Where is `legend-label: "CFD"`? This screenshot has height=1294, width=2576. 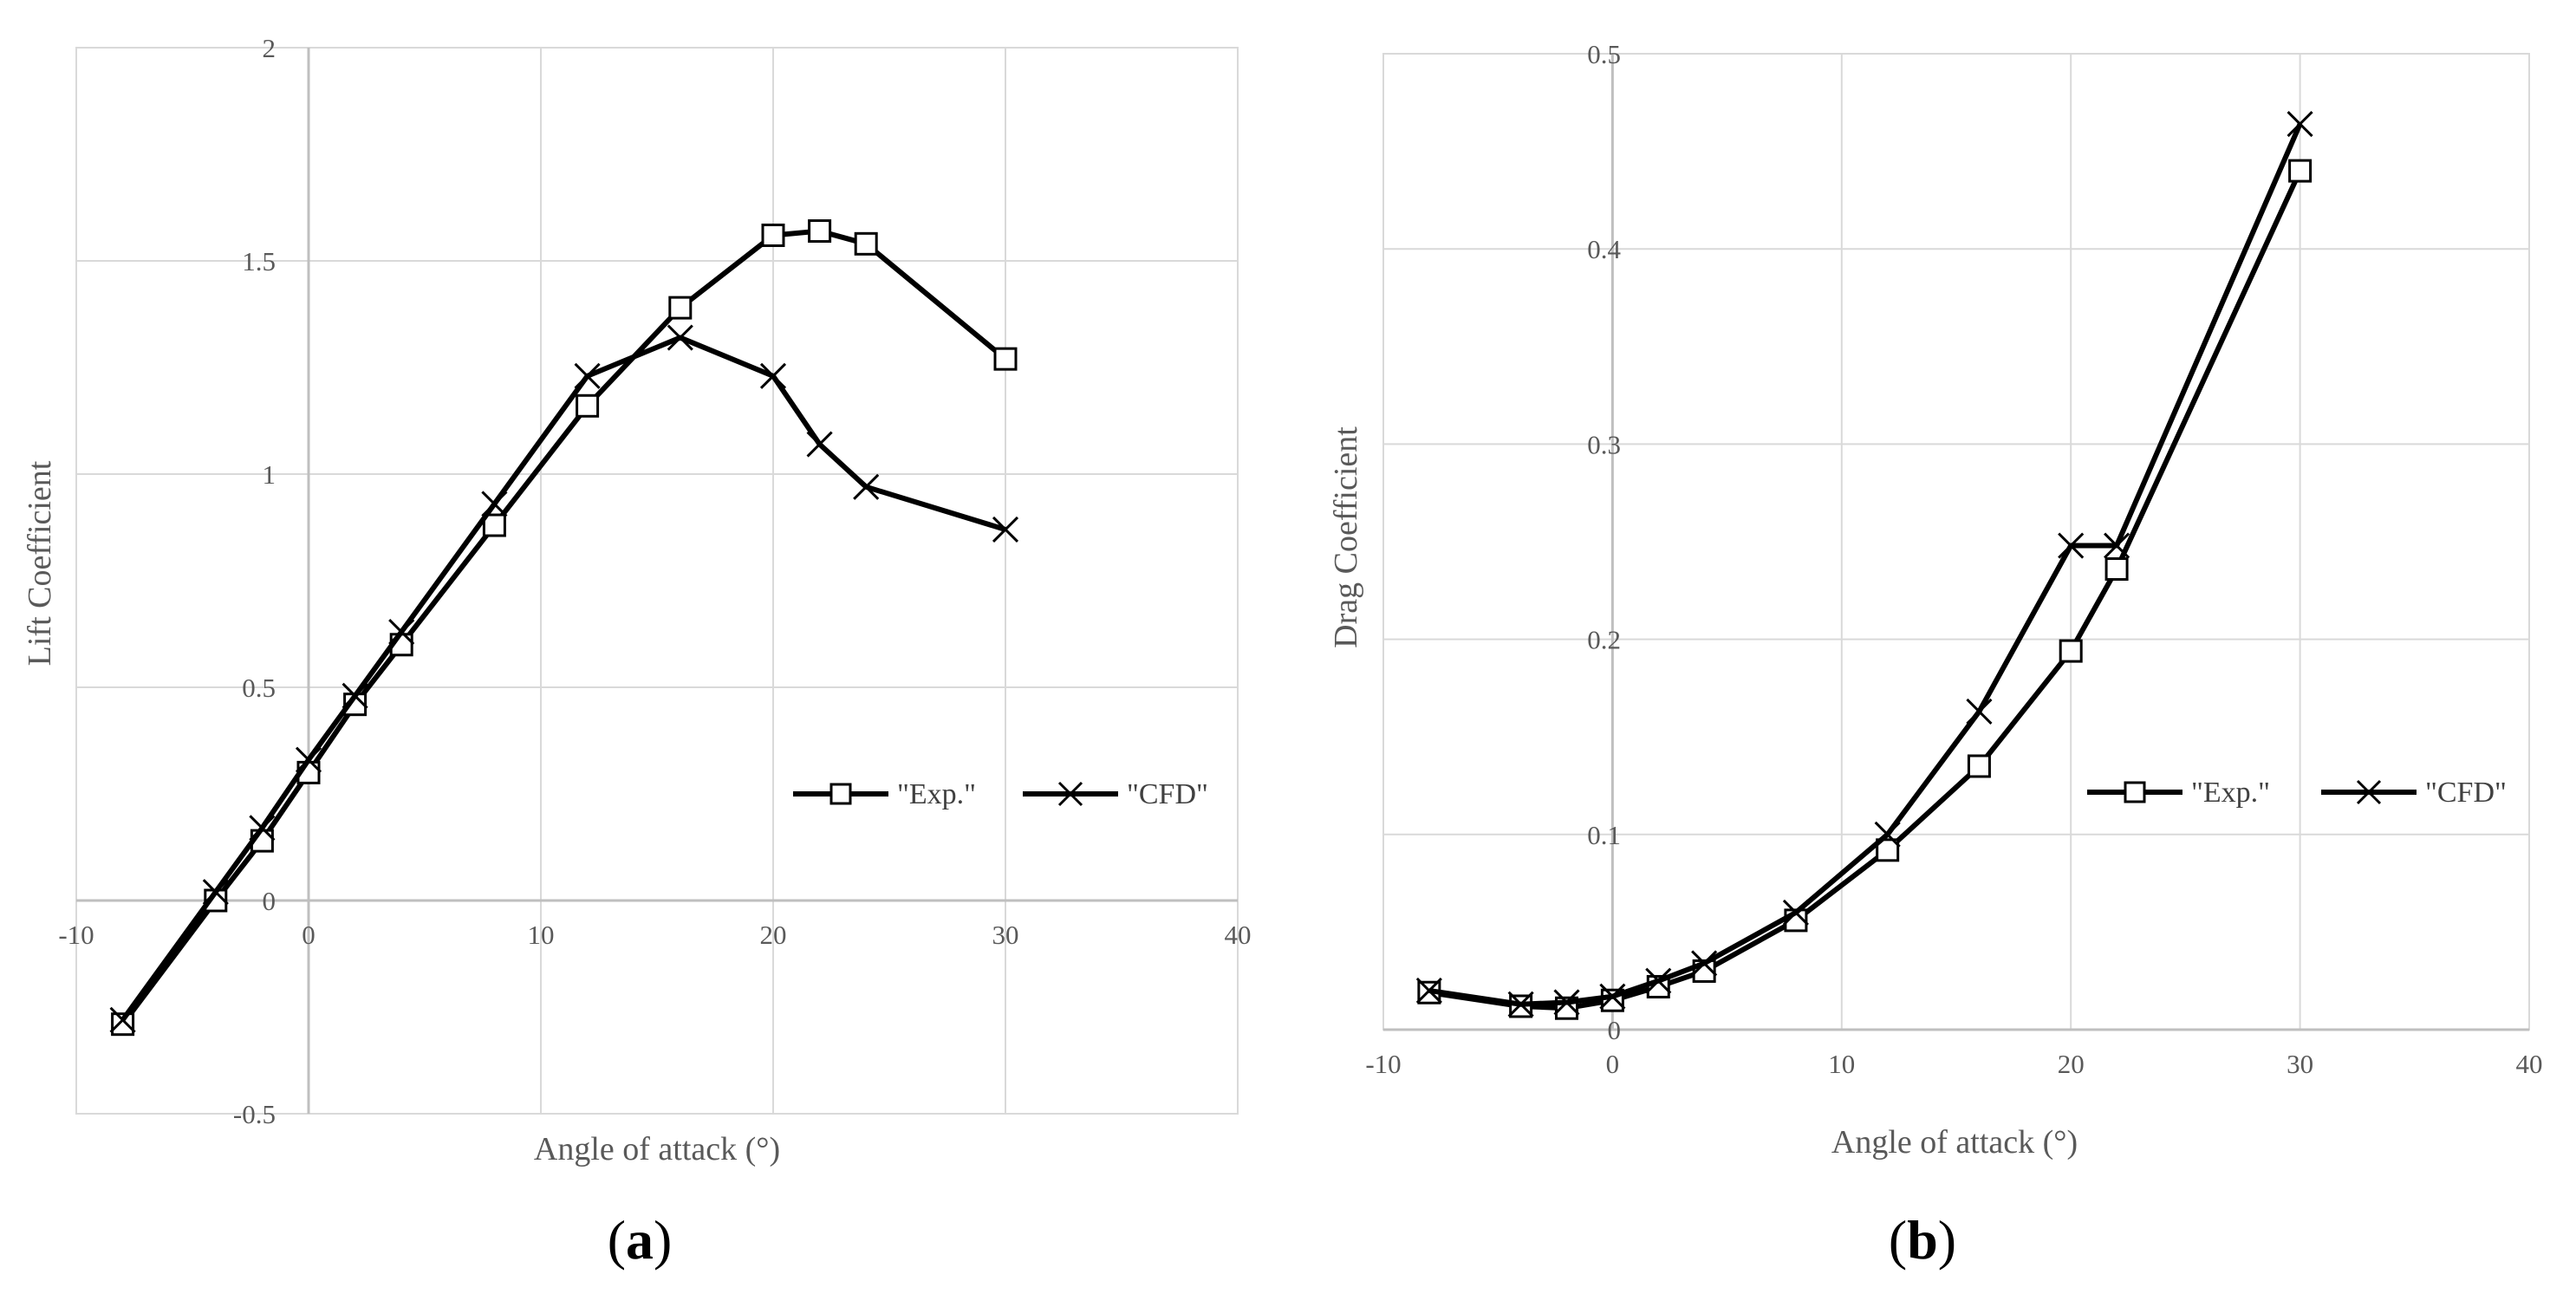 legend-label: "CFD" is located at coordinates (2466, 793).